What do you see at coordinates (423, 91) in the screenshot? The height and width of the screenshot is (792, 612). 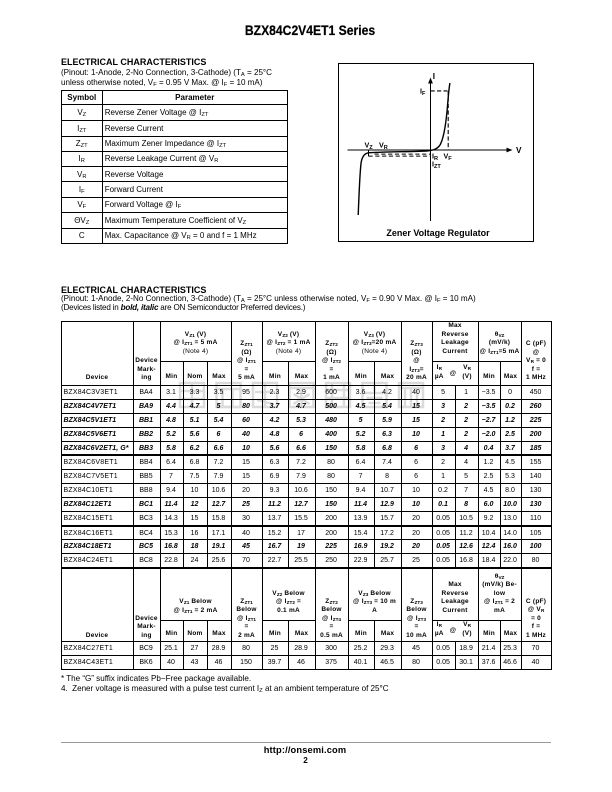 I see `svg-text: IF` at bounding box center [423, 91].